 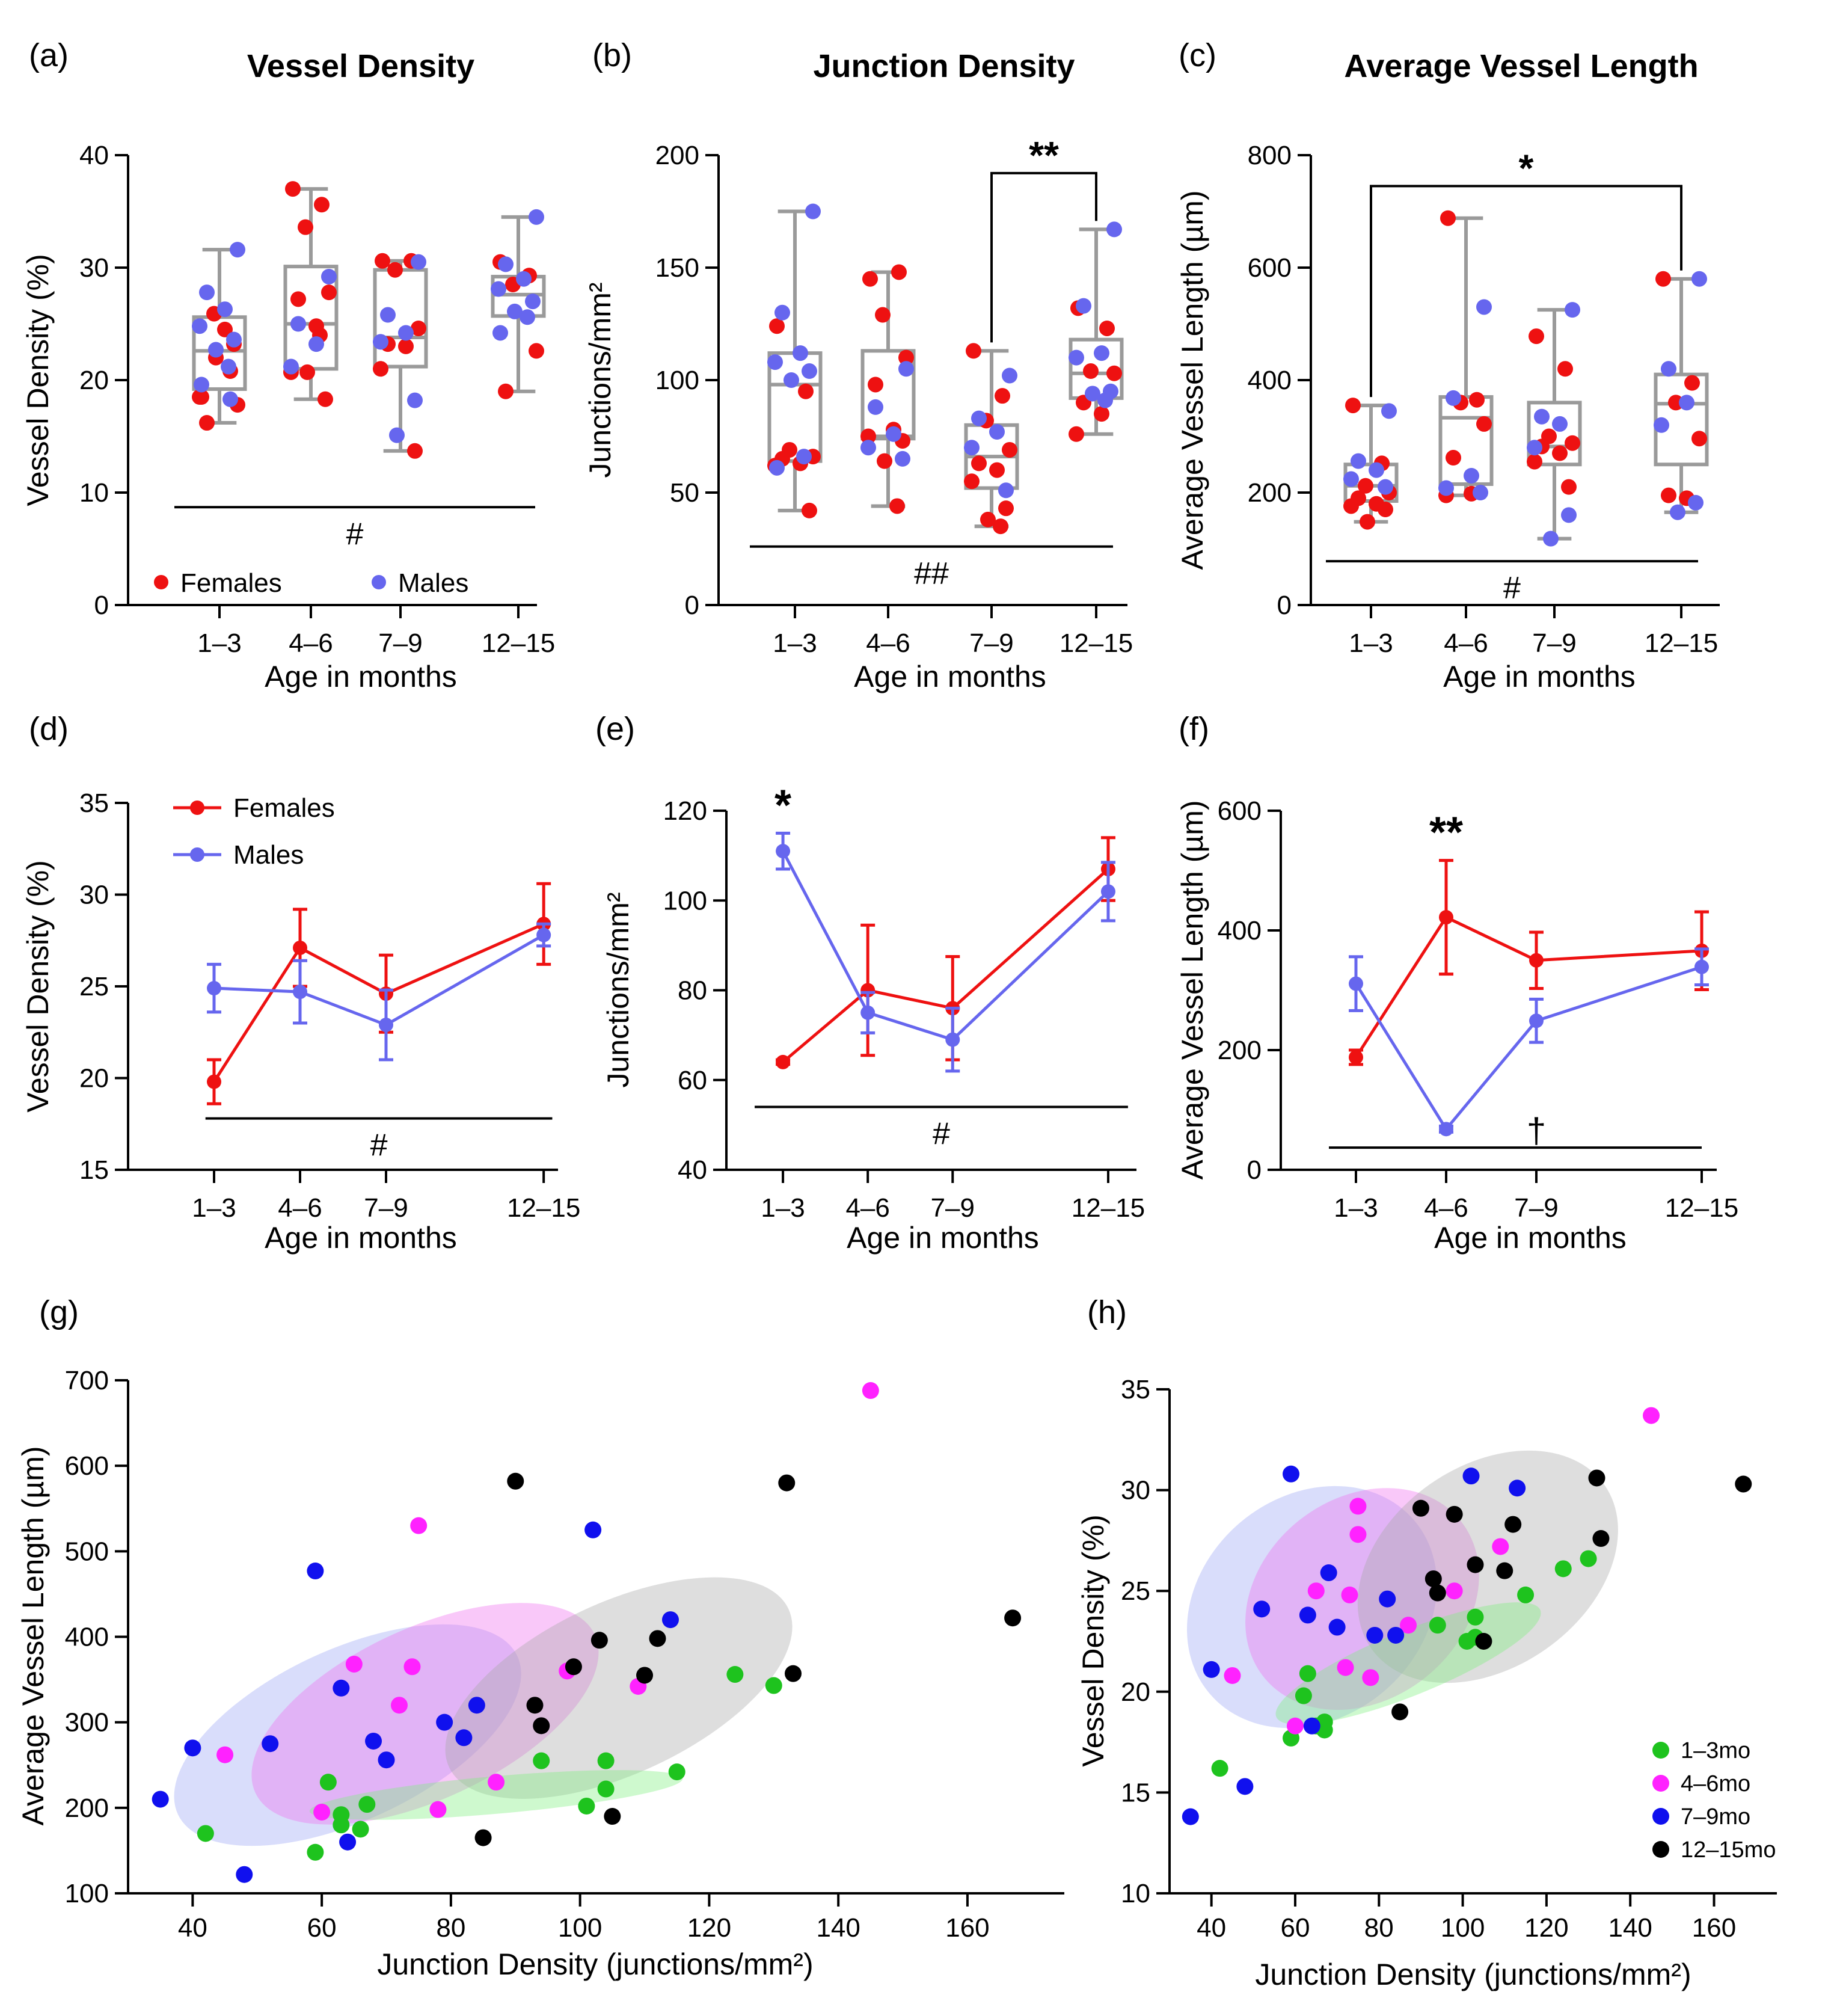 What do you see at coordinates (94, 156) in the screenshot?
I see `y-tick-label: 40` at bounding box center [94, 156].